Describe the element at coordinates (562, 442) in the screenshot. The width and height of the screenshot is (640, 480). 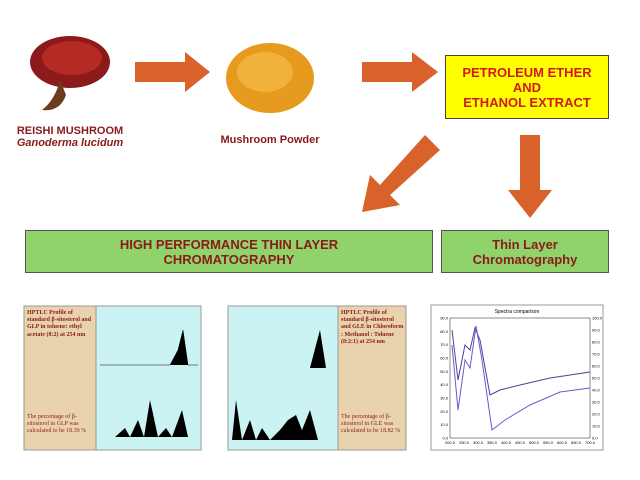
I see `x-tick-label: 600.0` at that location.